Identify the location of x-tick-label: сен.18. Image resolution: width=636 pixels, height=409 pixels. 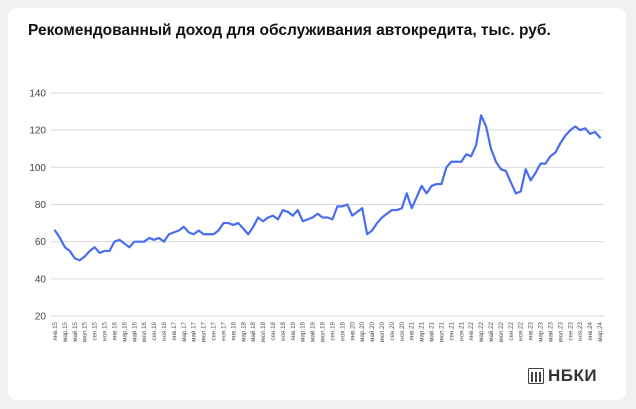
(273, 330).